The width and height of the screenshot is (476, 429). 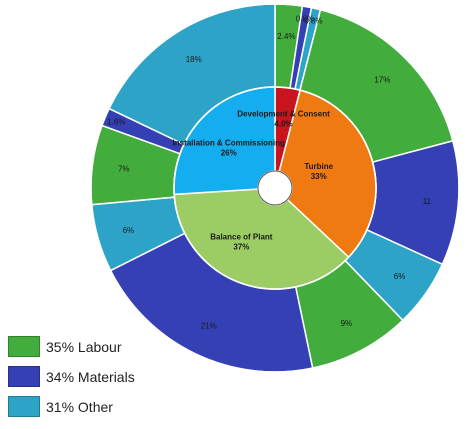 I want to click on legend-label-labour: 35% Labour, so click(x=84, y=346).